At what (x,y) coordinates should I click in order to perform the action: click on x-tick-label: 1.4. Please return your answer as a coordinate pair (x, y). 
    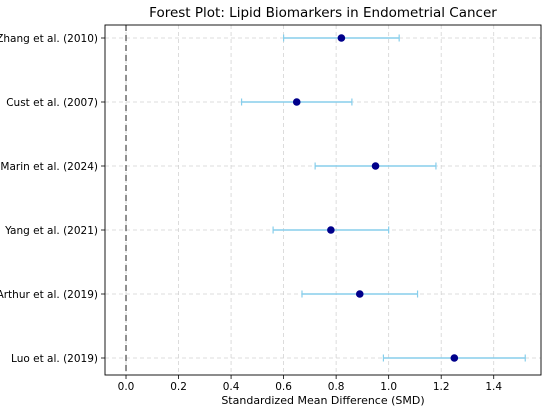
    Looking at the image, I should click on (493, 387).